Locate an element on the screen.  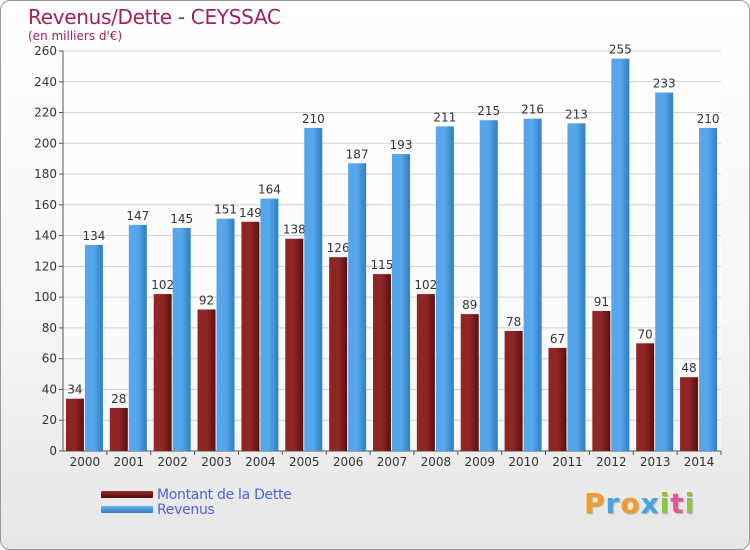
debt-value-label: 102 is located at coordinates (425, 285).